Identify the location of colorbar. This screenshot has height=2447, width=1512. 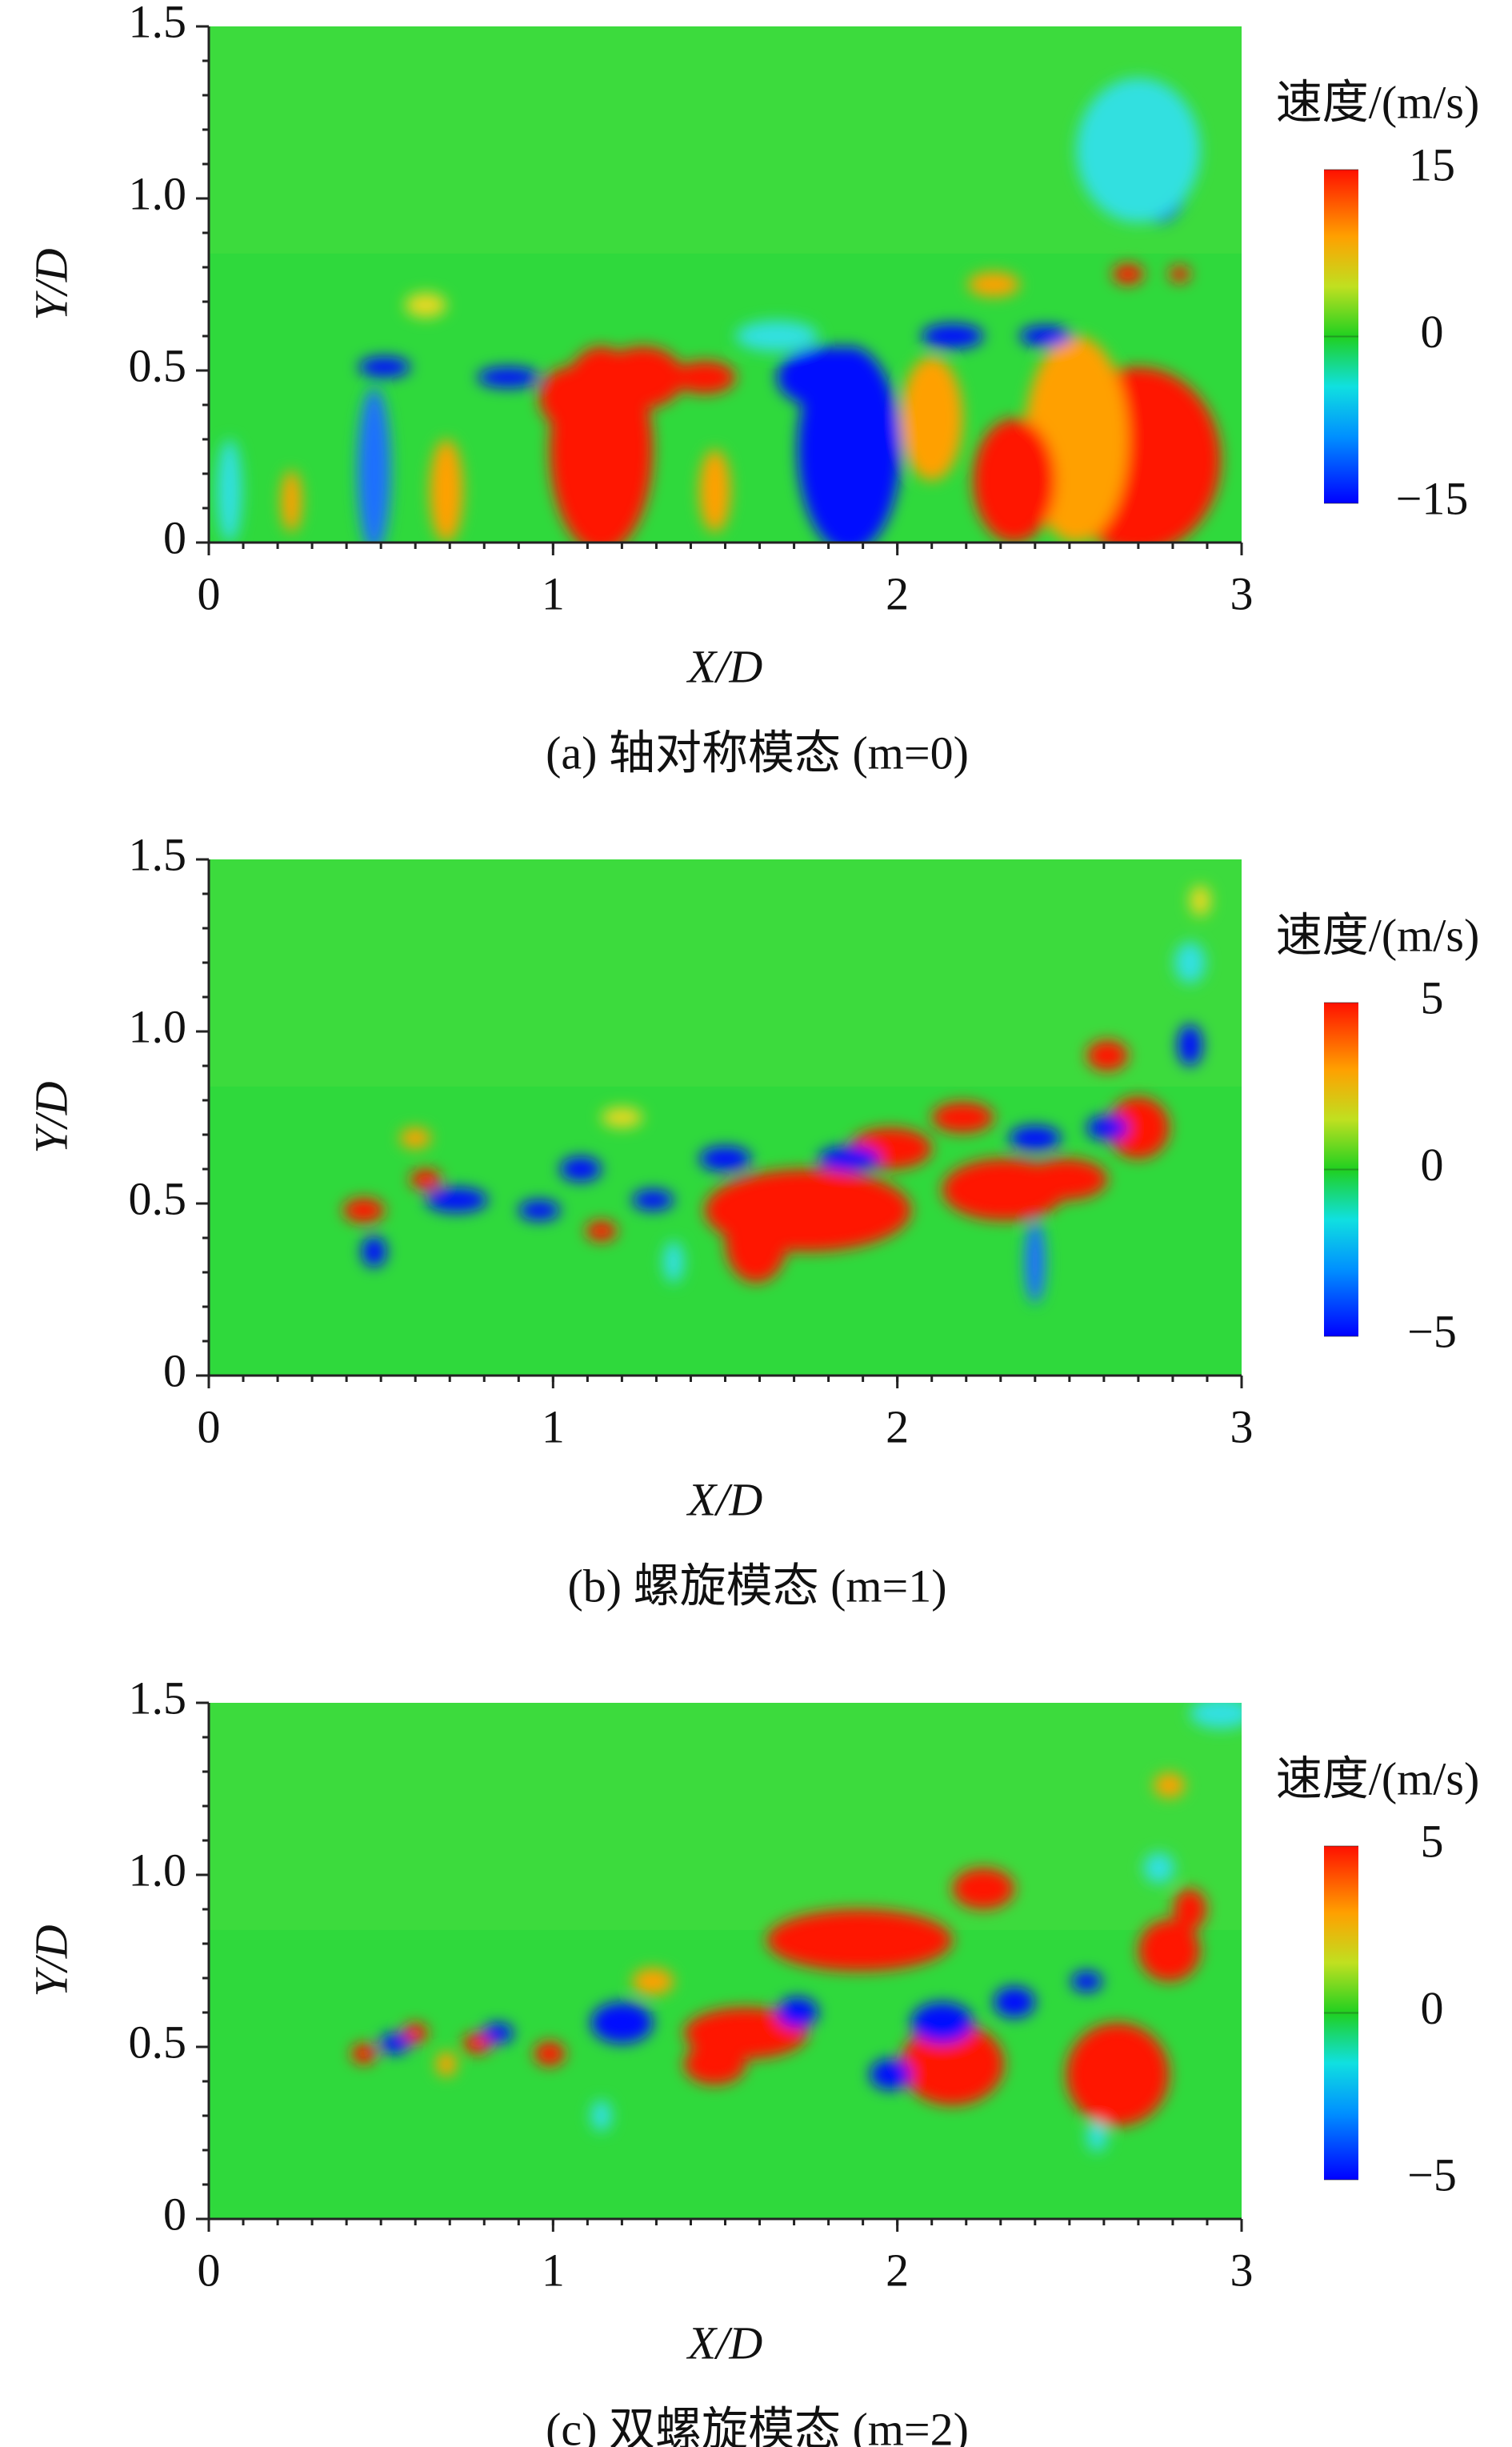
(1341, 336).